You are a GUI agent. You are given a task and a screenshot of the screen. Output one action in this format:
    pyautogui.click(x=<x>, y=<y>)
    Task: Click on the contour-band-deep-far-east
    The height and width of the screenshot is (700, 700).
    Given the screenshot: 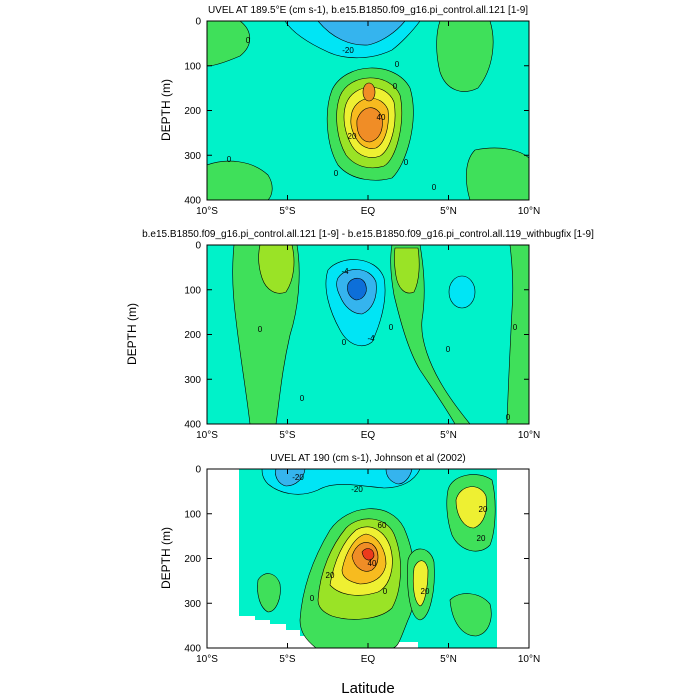 What is the action you would take?
    pyautogui.click(x=470, y=615)
    